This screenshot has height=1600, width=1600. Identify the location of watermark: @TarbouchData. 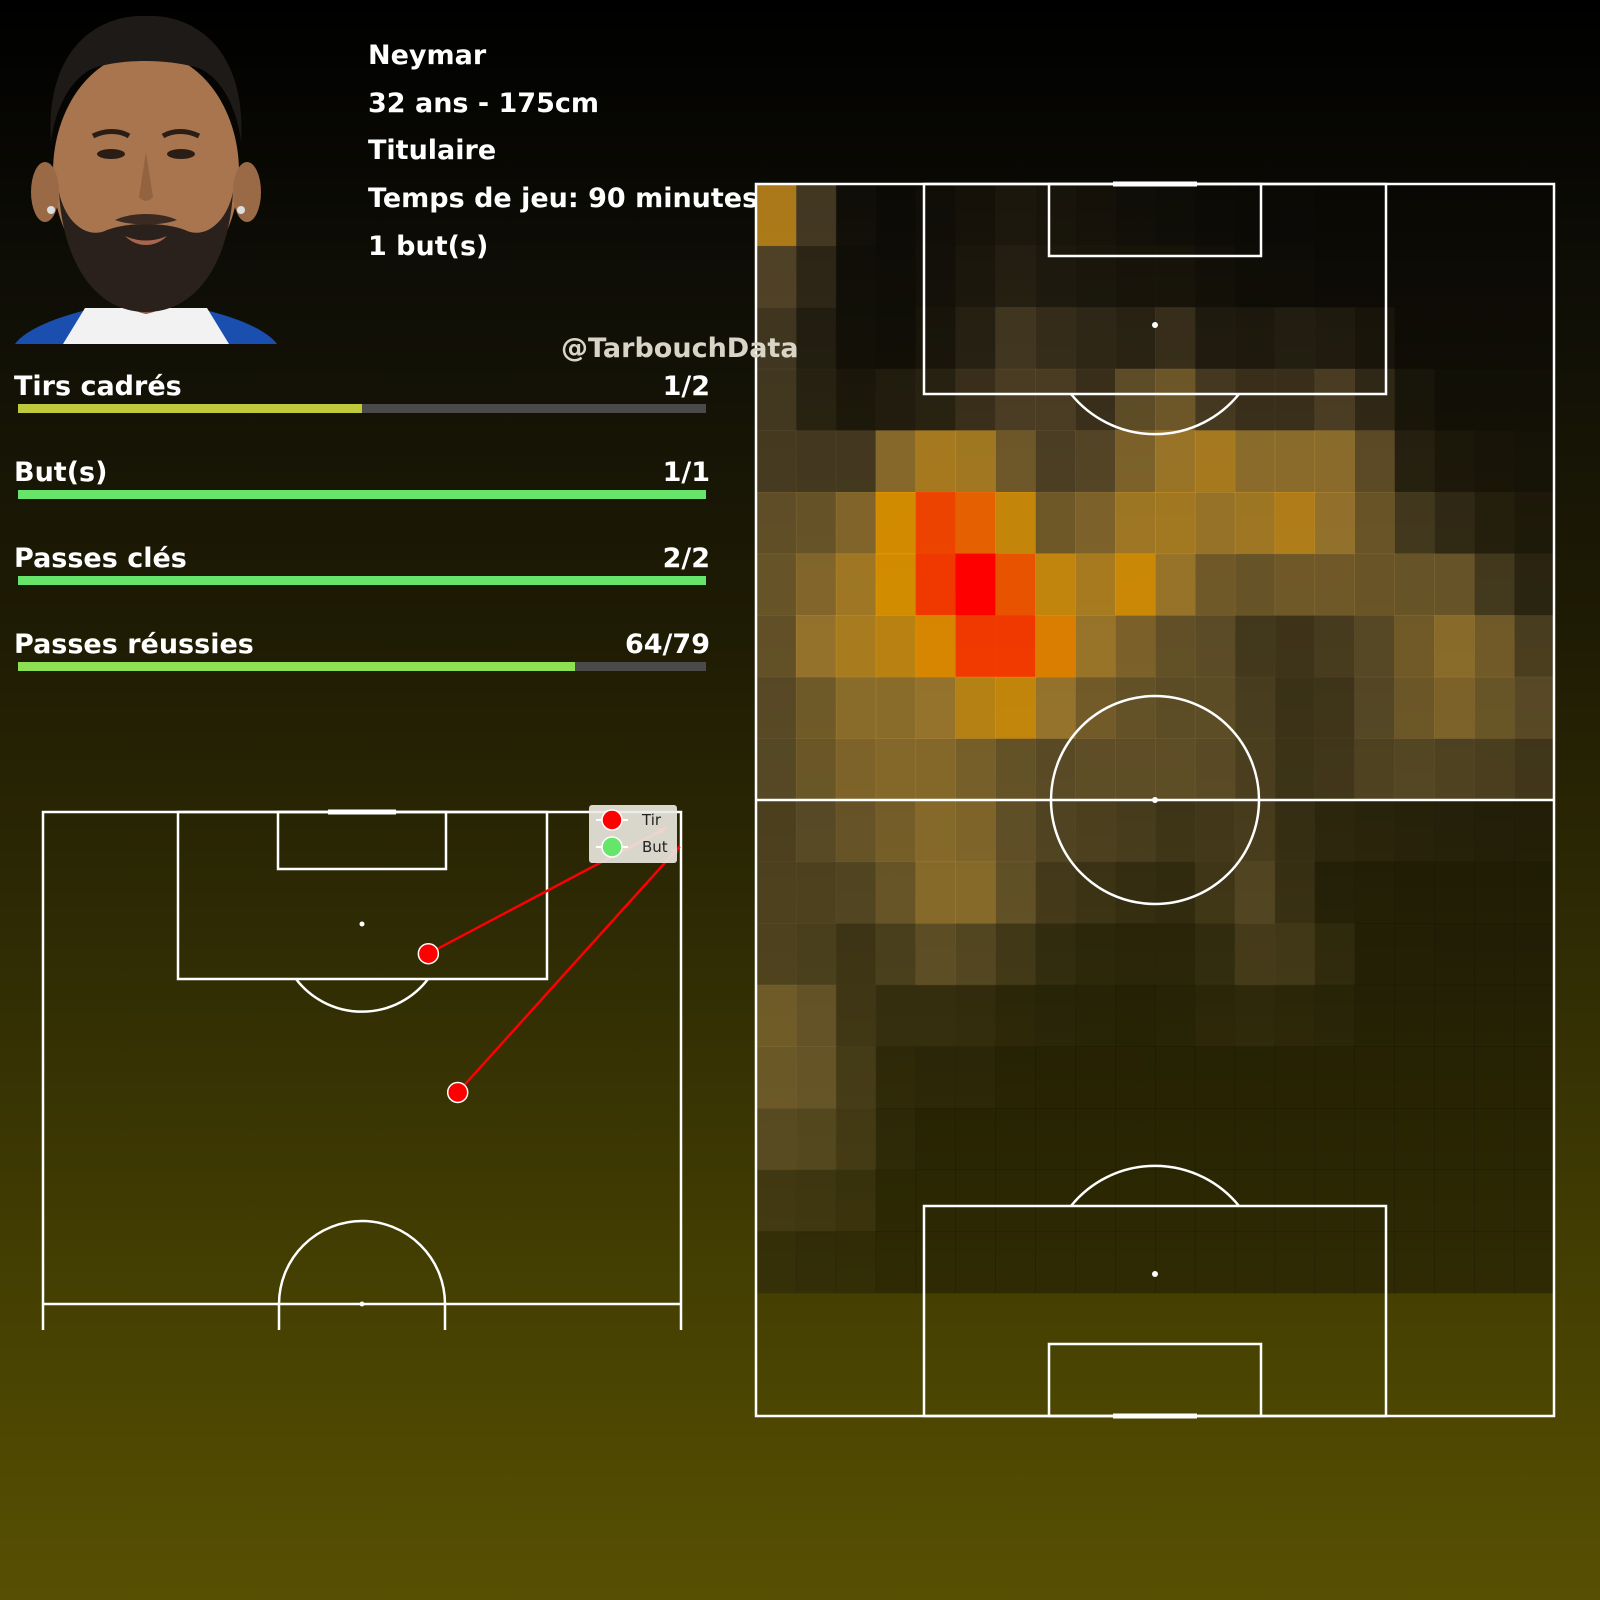
(680, 348).